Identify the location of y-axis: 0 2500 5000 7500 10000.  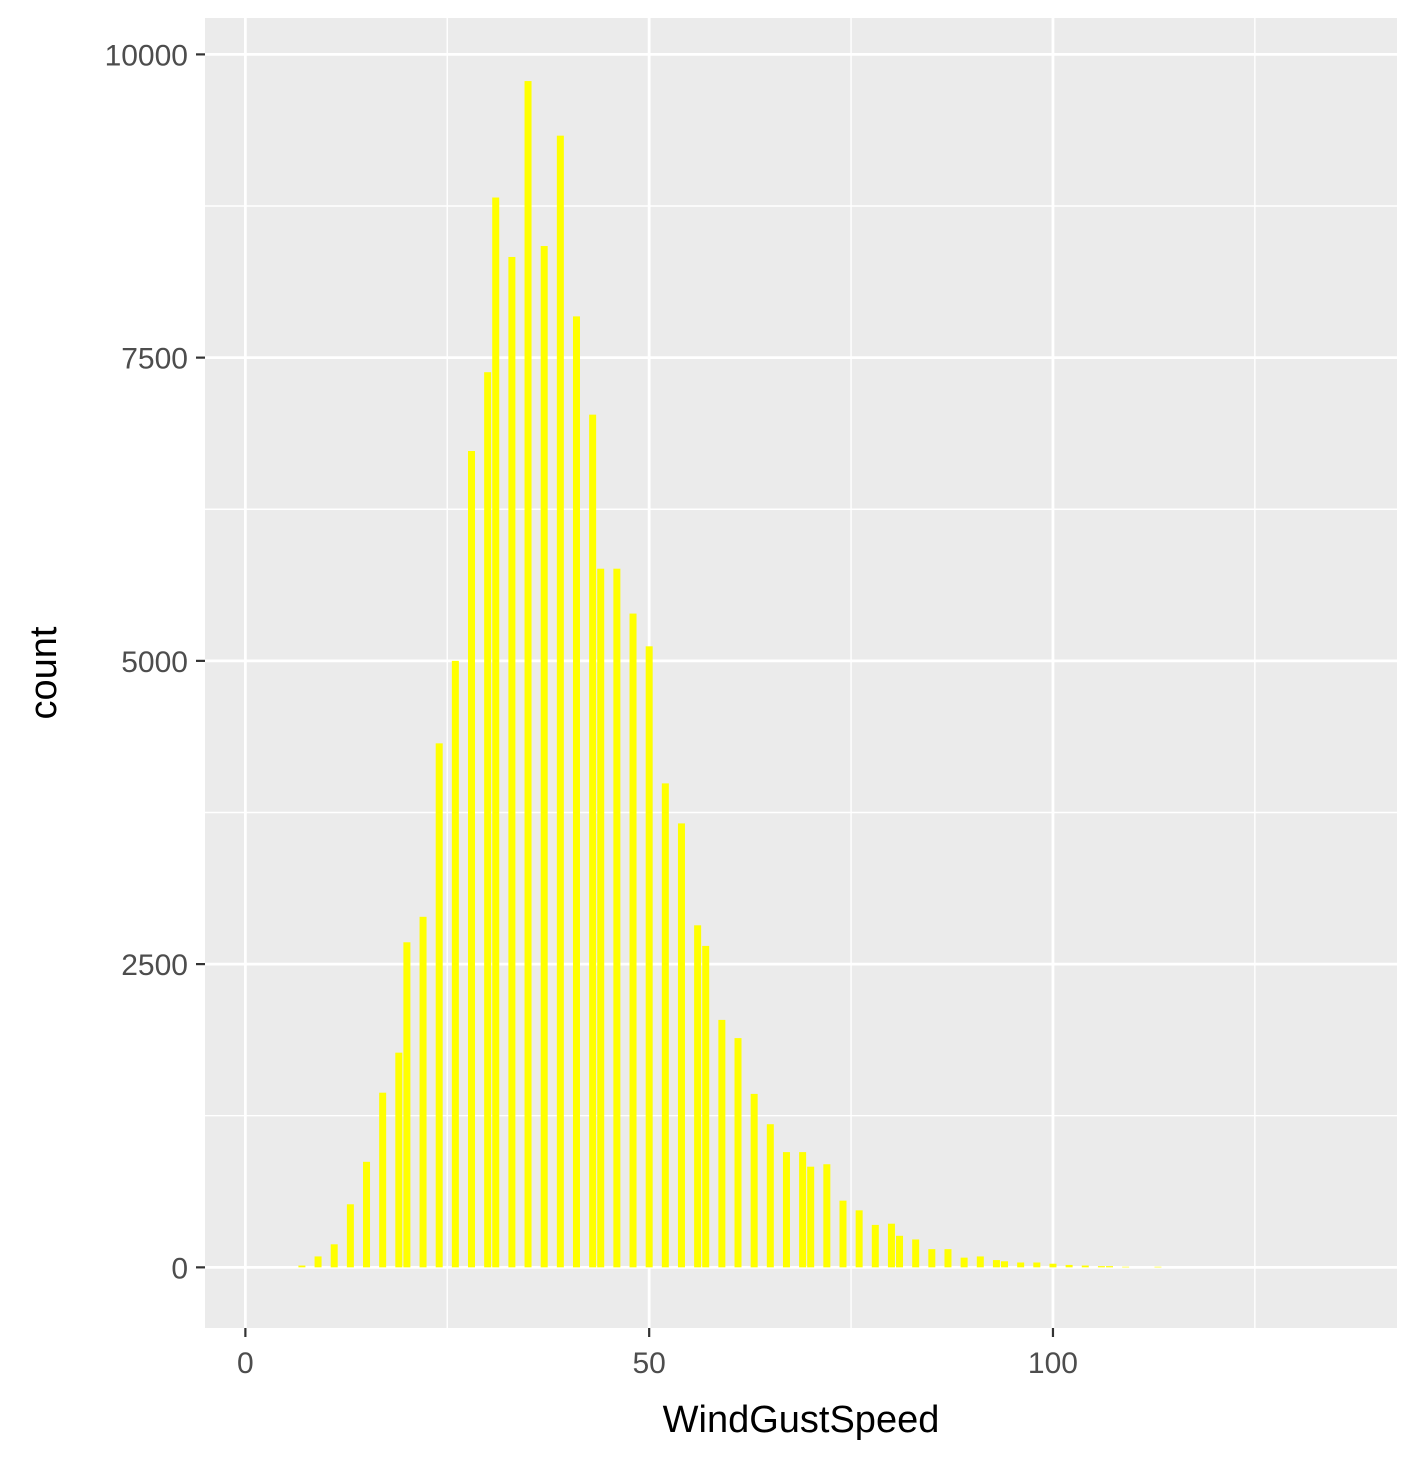
(155, 662).